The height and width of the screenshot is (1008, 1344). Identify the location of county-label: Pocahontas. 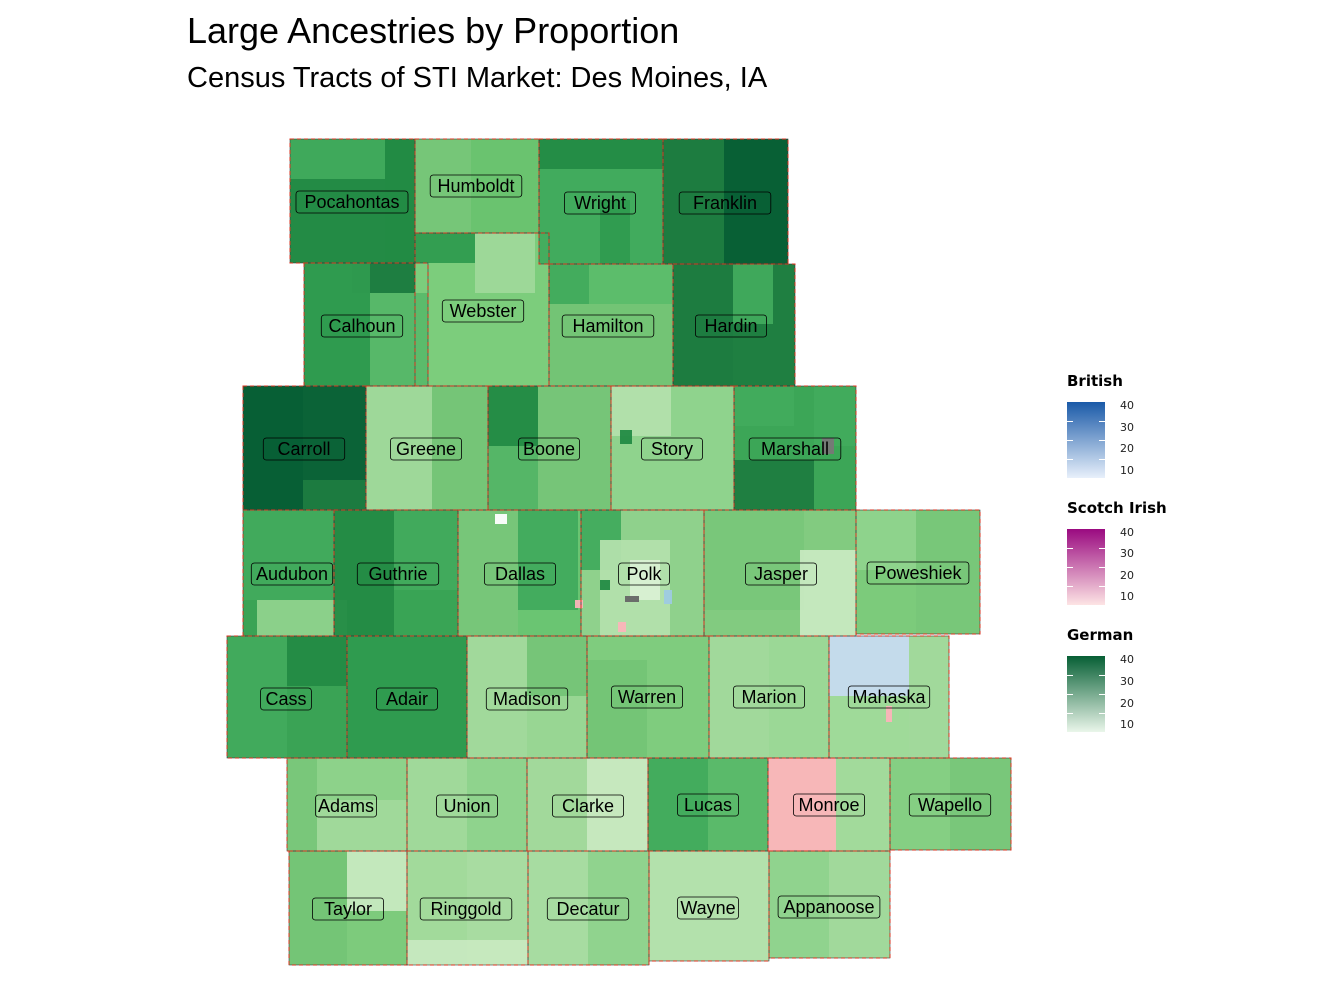
(351, 202).